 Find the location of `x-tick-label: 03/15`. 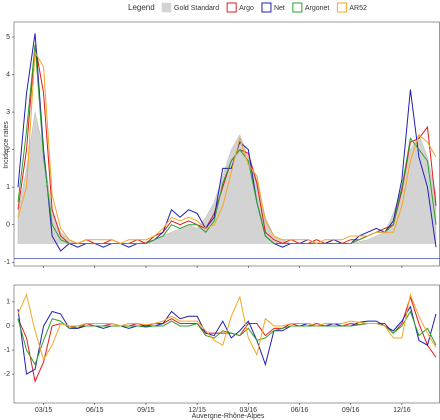

x-tick-label: 03/15 is located at coordinates (44, 410).